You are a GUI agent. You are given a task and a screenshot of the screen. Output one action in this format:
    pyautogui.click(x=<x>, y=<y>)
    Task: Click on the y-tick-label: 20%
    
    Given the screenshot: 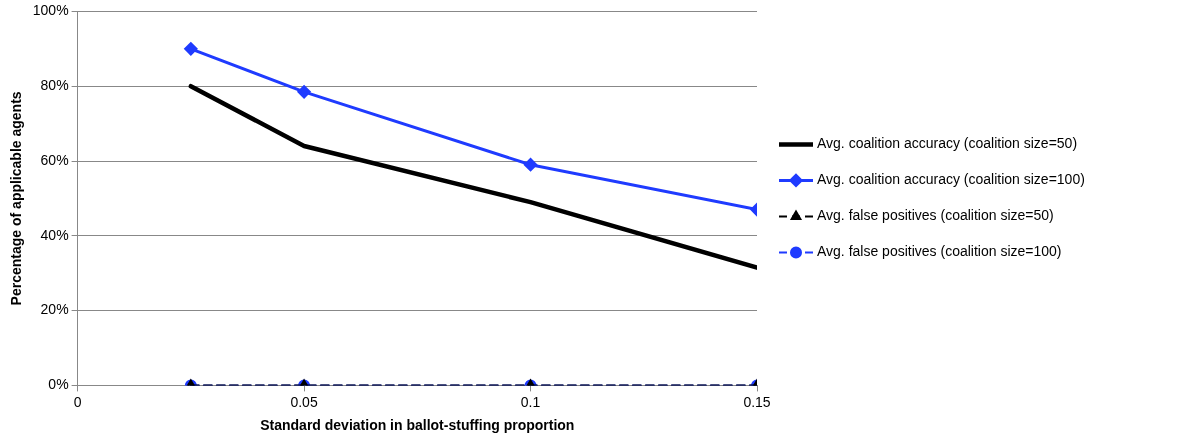 What is the action you would take?
    pyautogui.click(x=54, y=309)
    